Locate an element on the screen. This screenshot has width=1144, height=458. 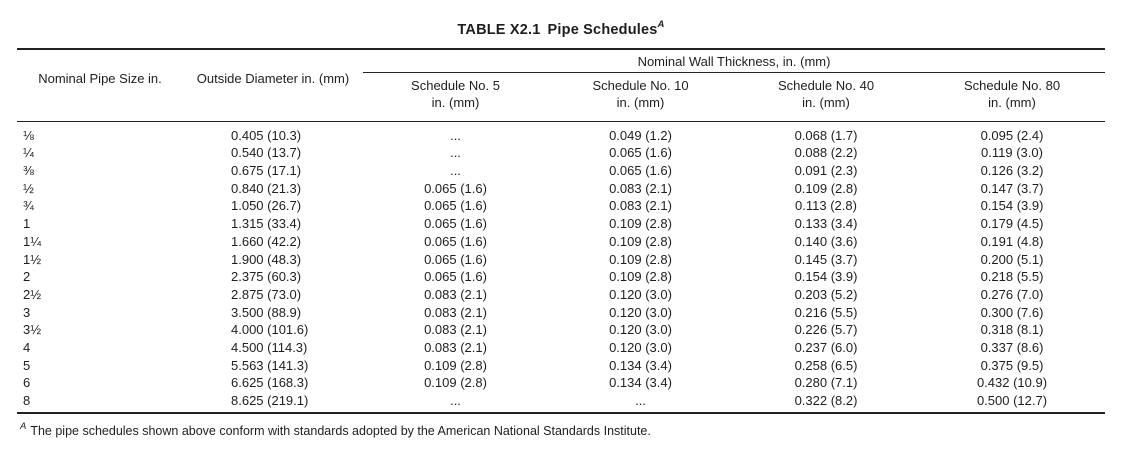
schedule-40-cell: 0.322 (8.2) is located at coordinates (826, 402).